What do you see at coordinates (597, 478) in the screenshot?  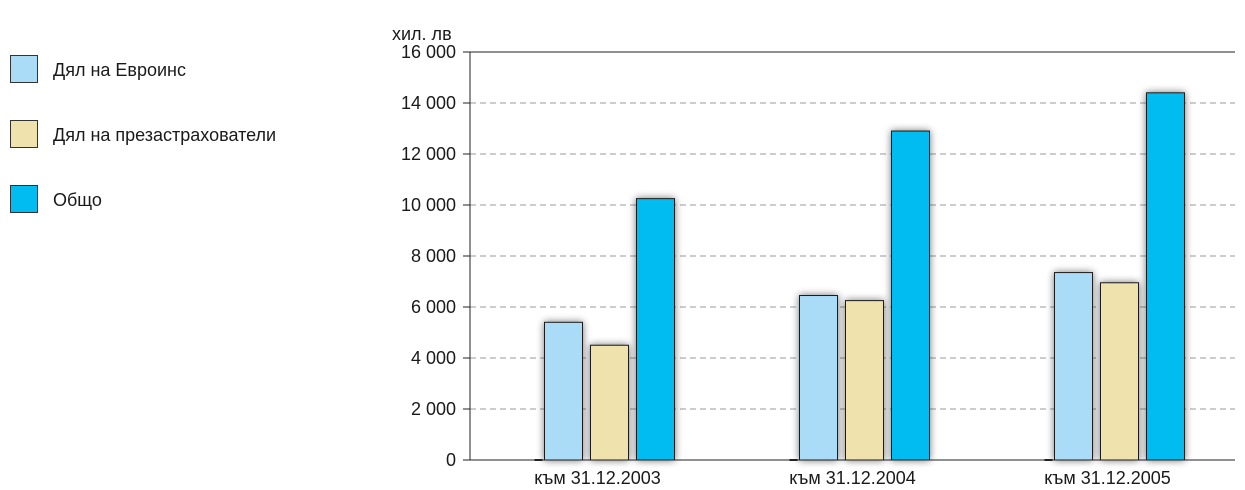 I see `x-tick-label: към 31.12.2003` at bounding box center [597, 478].